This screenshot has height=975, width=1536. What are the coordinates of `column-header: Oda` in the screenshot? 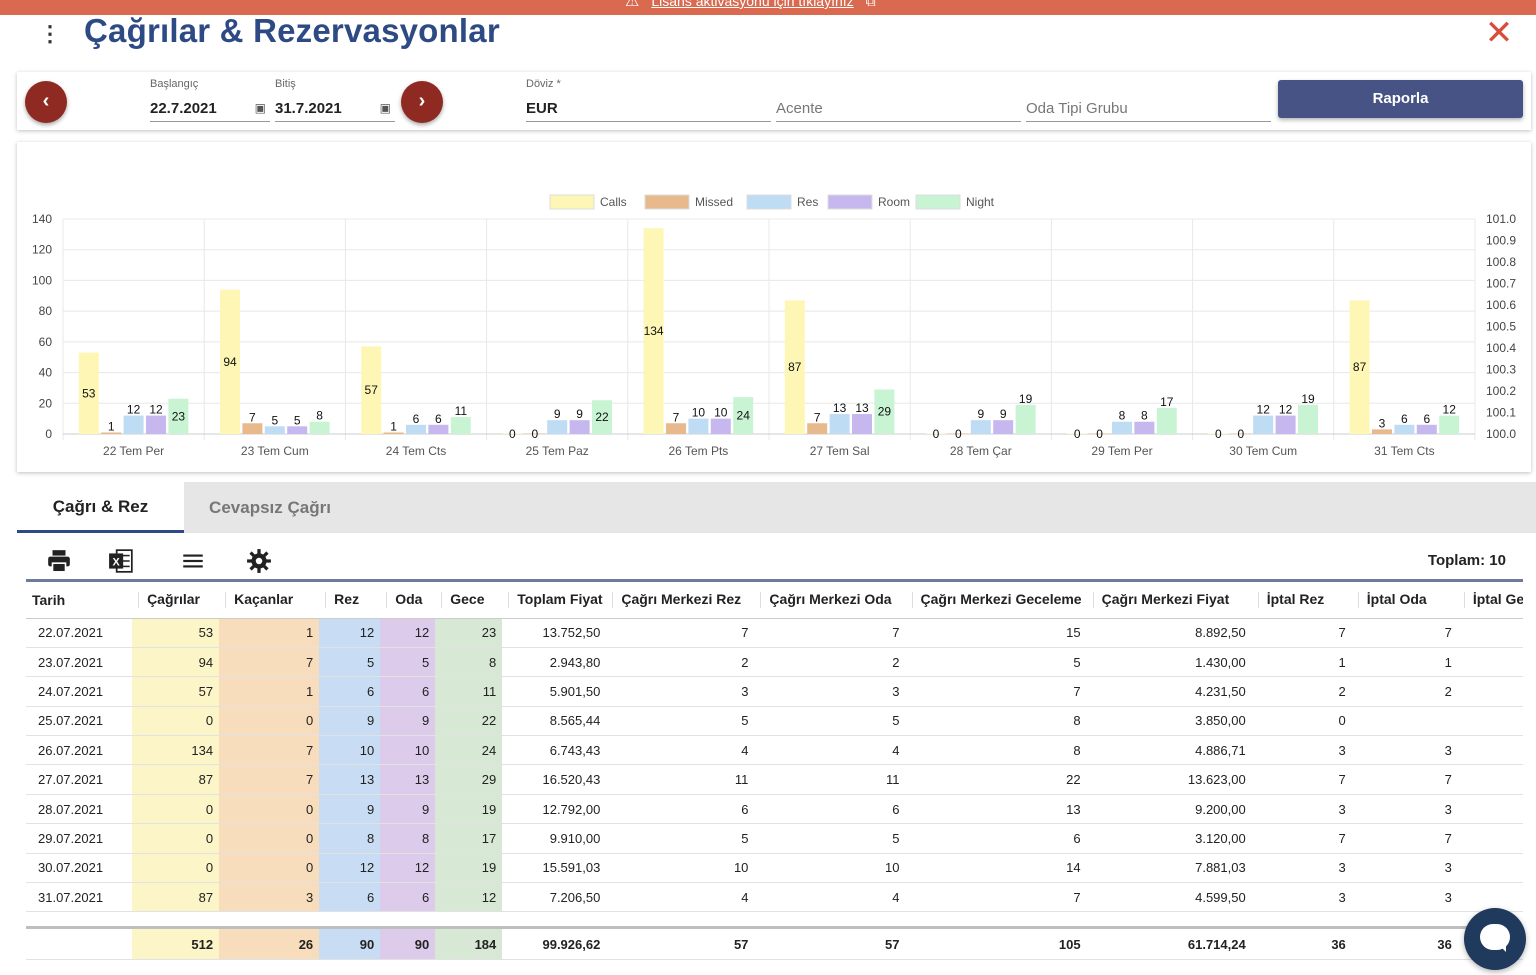 It's located at (408, 600).